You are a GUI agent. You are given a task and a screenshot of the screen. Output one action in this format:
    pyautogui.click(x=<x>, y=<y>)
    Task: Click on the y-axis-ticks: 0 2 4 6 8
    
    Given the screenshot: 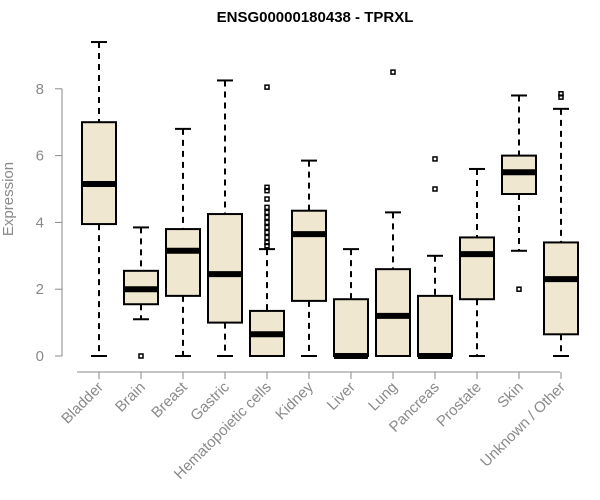 What is the action you would take?
    pyautogui.click(x=49, y=223)
    